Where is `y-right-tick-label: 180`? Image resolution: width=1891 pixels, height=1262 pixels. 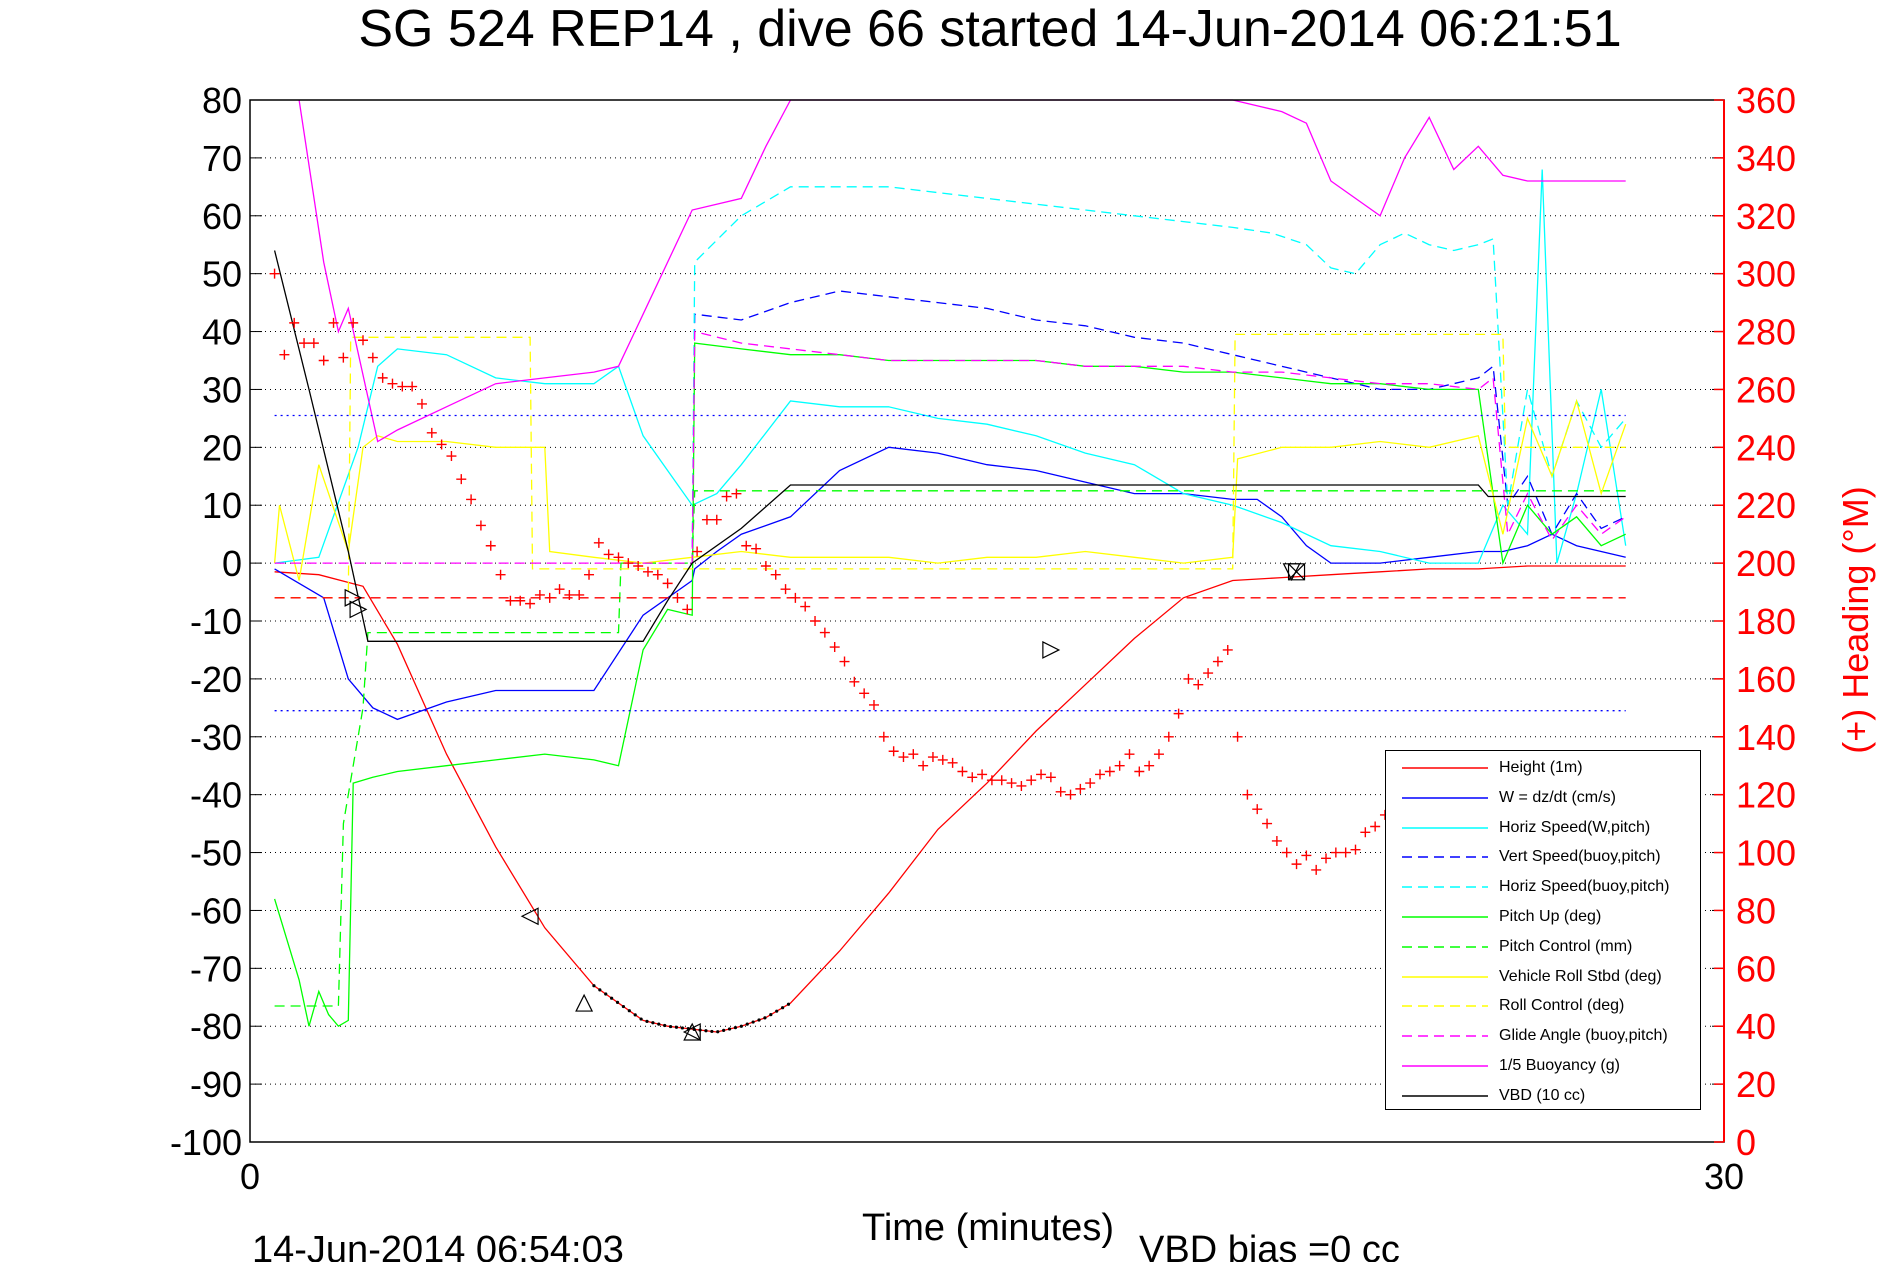 y-right-tick-label: 180 is located at coordinates (1766, 621).